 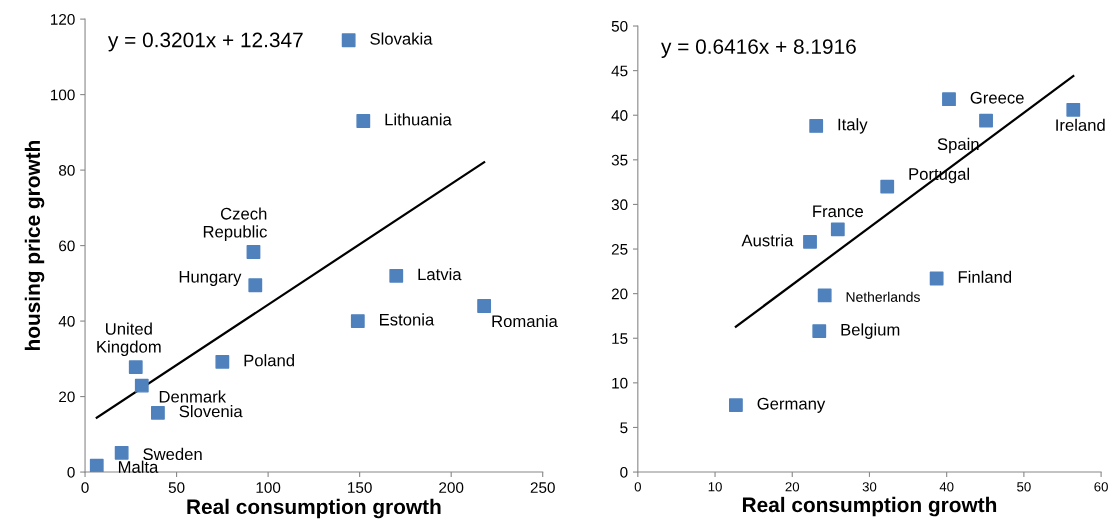 What do you see at coordinates (838, 211) in the screenshot?
I see `annotation: France` at bounding box center [838, 211].